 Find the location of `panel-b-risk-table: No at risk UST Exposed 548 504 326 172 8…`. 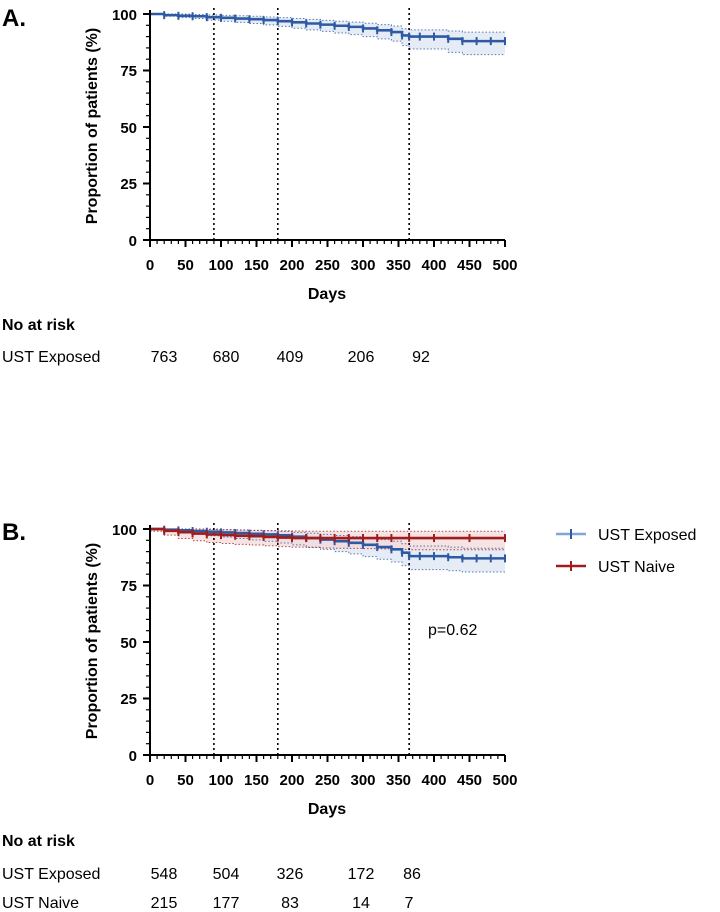

panel-b-risk-table: No at risk UST Exposed 548 504 326 172 8… is located at coordinates (211, 872).